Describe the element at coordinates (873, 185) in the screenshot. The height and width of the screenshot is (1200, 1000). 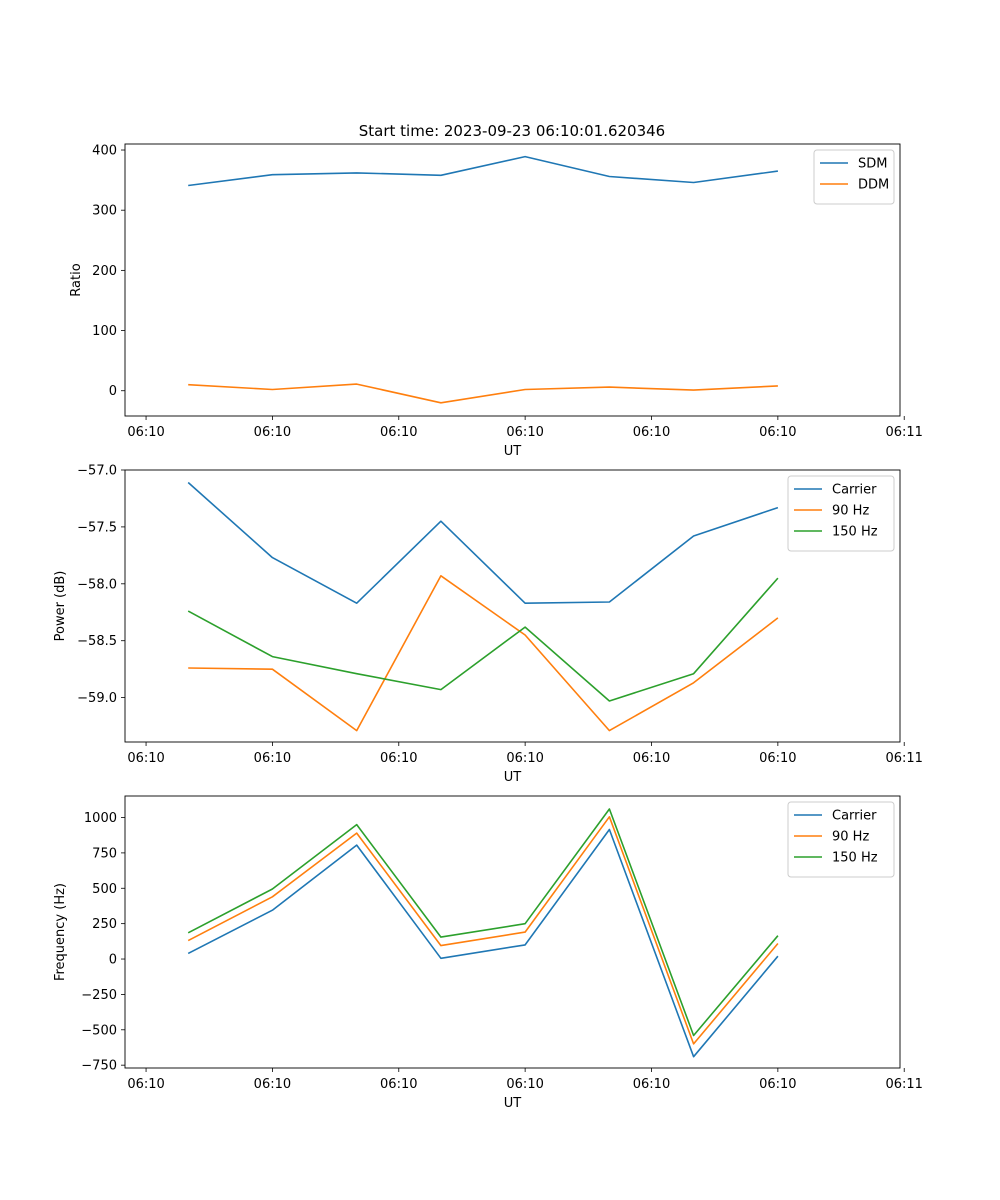
I see `legend-label: DDM` at that location.